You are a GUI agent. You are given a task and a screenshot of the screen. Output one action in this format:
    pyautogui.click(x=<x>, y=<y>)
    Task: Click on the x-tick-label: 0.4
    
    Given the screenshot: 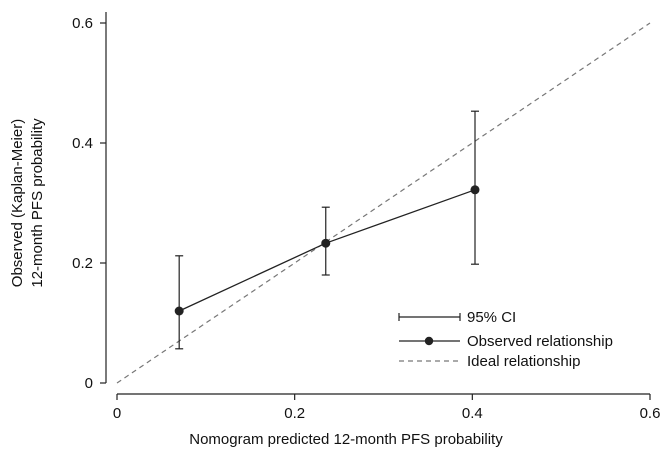 What is the action you would take?
    pyautogui.click(x=472, y=413)
    